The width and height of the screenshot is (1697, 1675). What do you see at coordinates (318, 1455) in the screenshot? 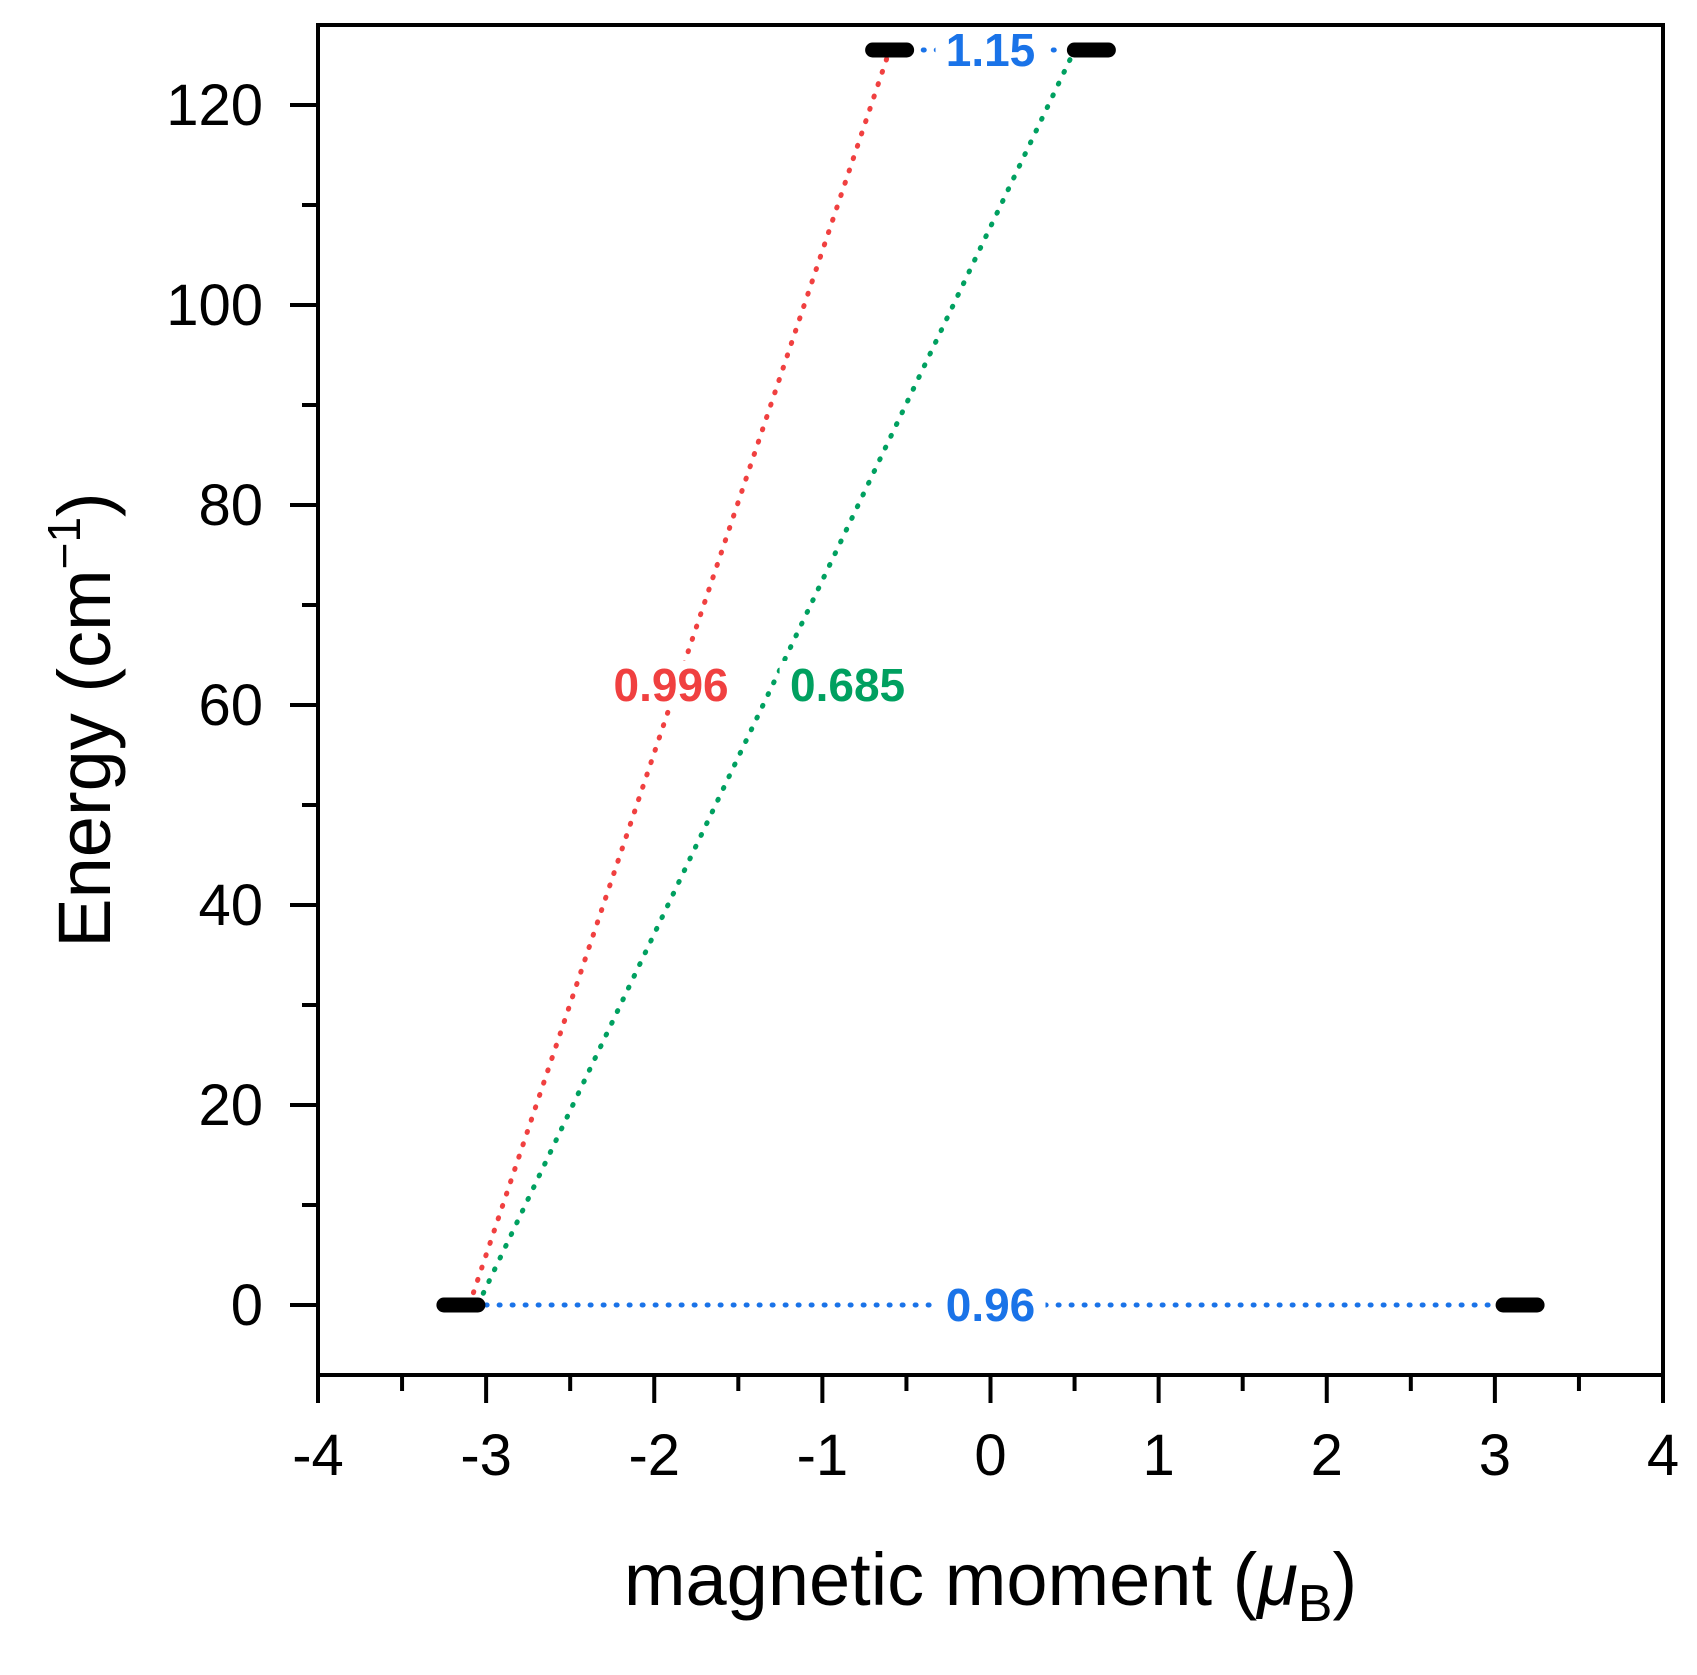
I see `x-tick-label: -4` at bounding box center [318, 1455].